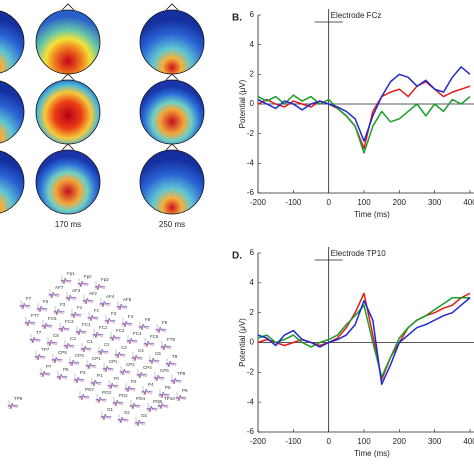 Image resolution: width=474 pixels, height=474 pixels. Describe the element at coordinates (110, 296) in the screenshot. I see `electrode-label: AF4` at that location.